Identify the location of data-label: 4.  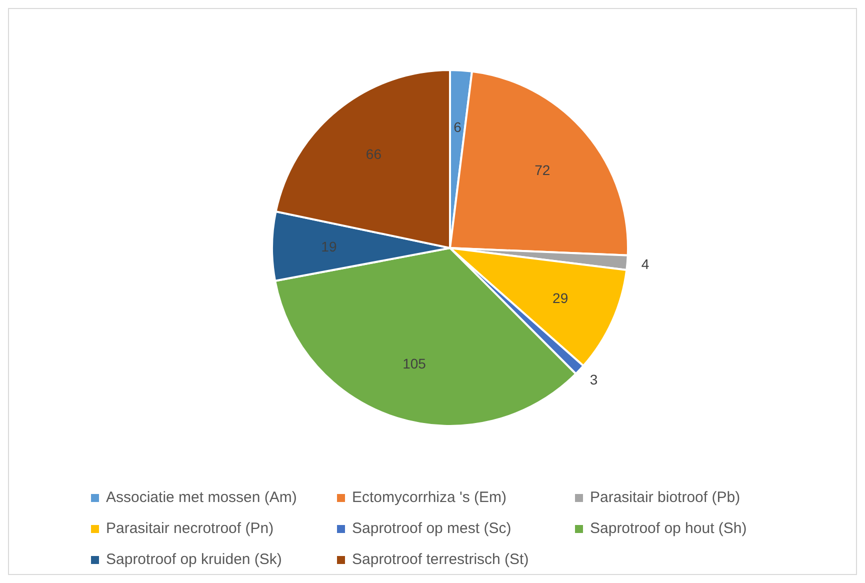
(645, 264).